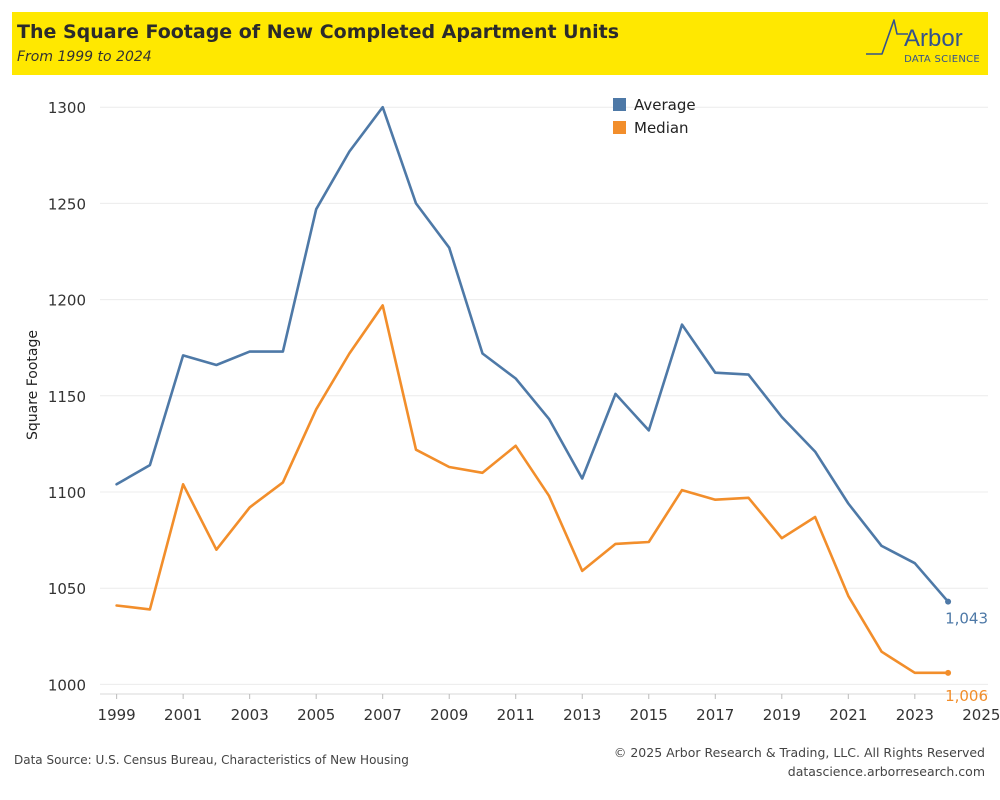  What do you see at coordinates (654, 116) in the screenshot?
I see `legend: Average Median` at bounding box center [654, 116].